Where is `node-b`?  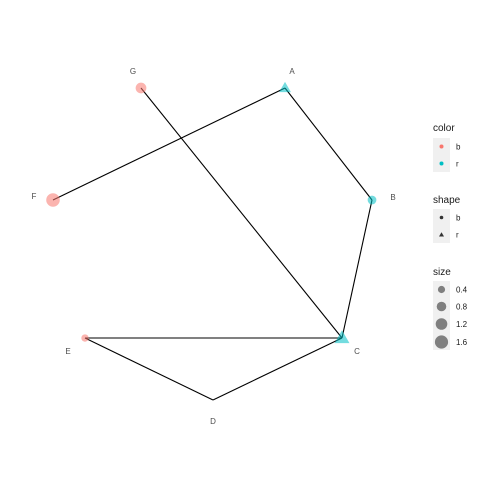 node-b is located at coordinates (372, 200).